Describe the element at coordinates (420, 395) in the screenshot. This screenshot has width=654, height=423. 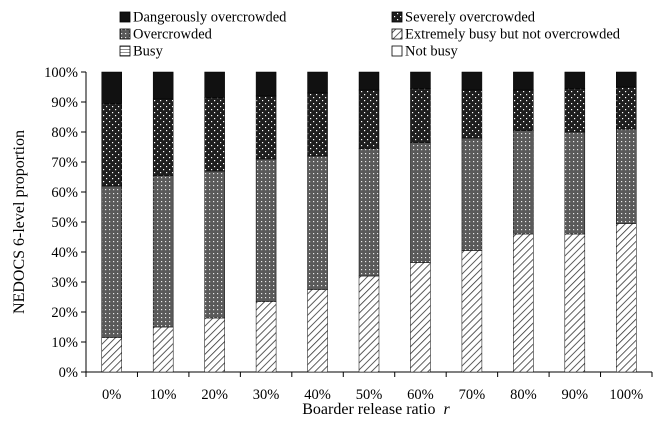
I see `x-tick-label: 60%` at that location.